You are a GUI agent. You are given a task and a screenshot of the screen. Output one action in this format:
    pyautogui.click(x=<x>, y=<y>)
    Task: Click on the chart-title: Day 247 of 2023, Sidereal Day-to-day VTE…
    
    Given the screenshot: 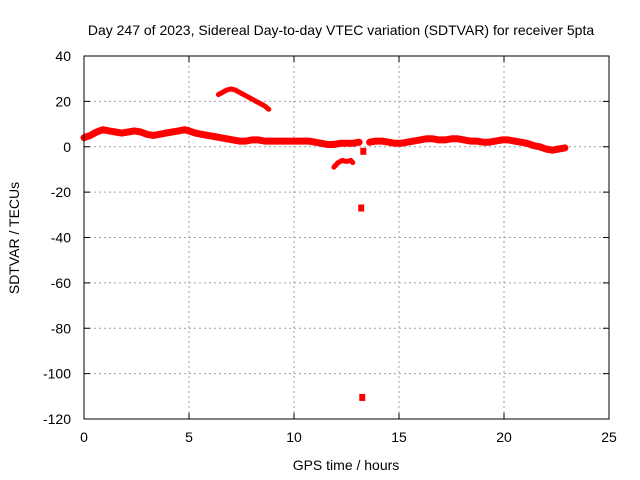 What is the action you would take?
    pyautogui.click(x=341, y=30)
    